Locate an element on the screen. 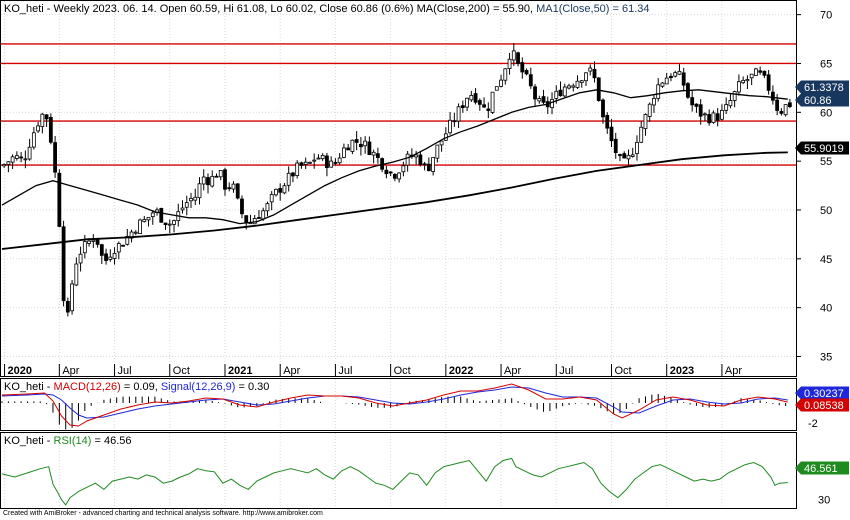  badge-ma200-bg is located at coordinates (822, 148).